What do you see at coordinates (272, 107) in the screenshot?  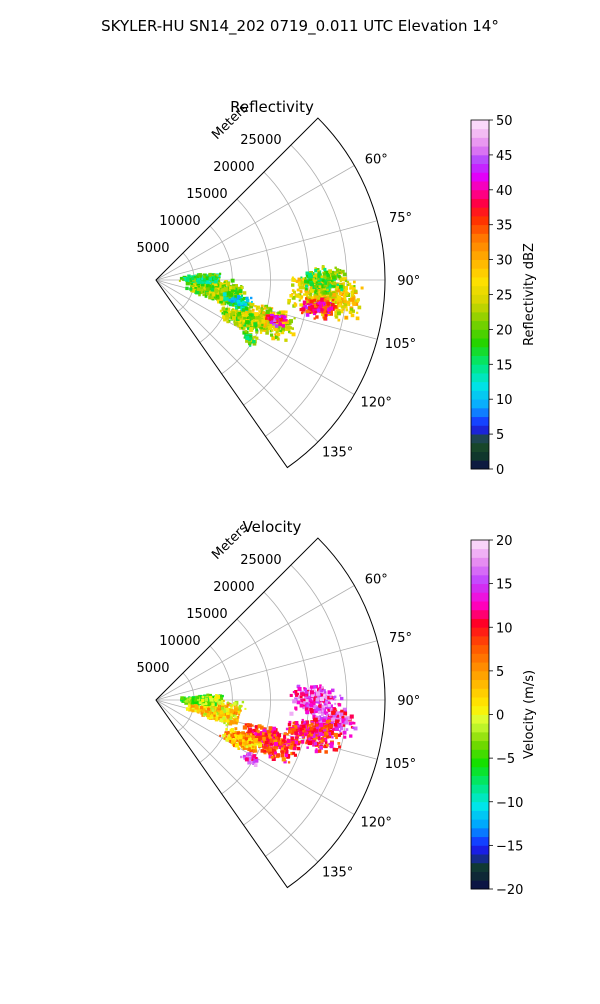 I see `panel-title: Reflectivity` at bounding box center [272, 107].